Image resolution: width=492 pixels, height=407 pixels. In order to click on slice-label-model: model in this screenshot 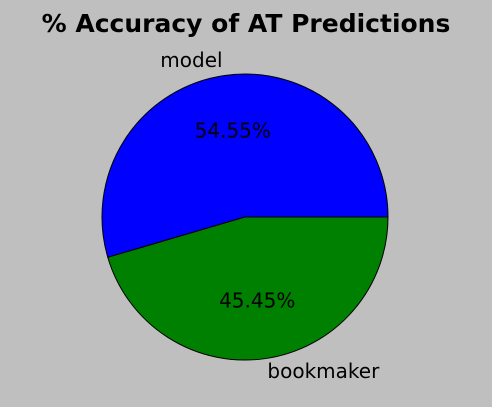, I will do `click(191, 60)`.